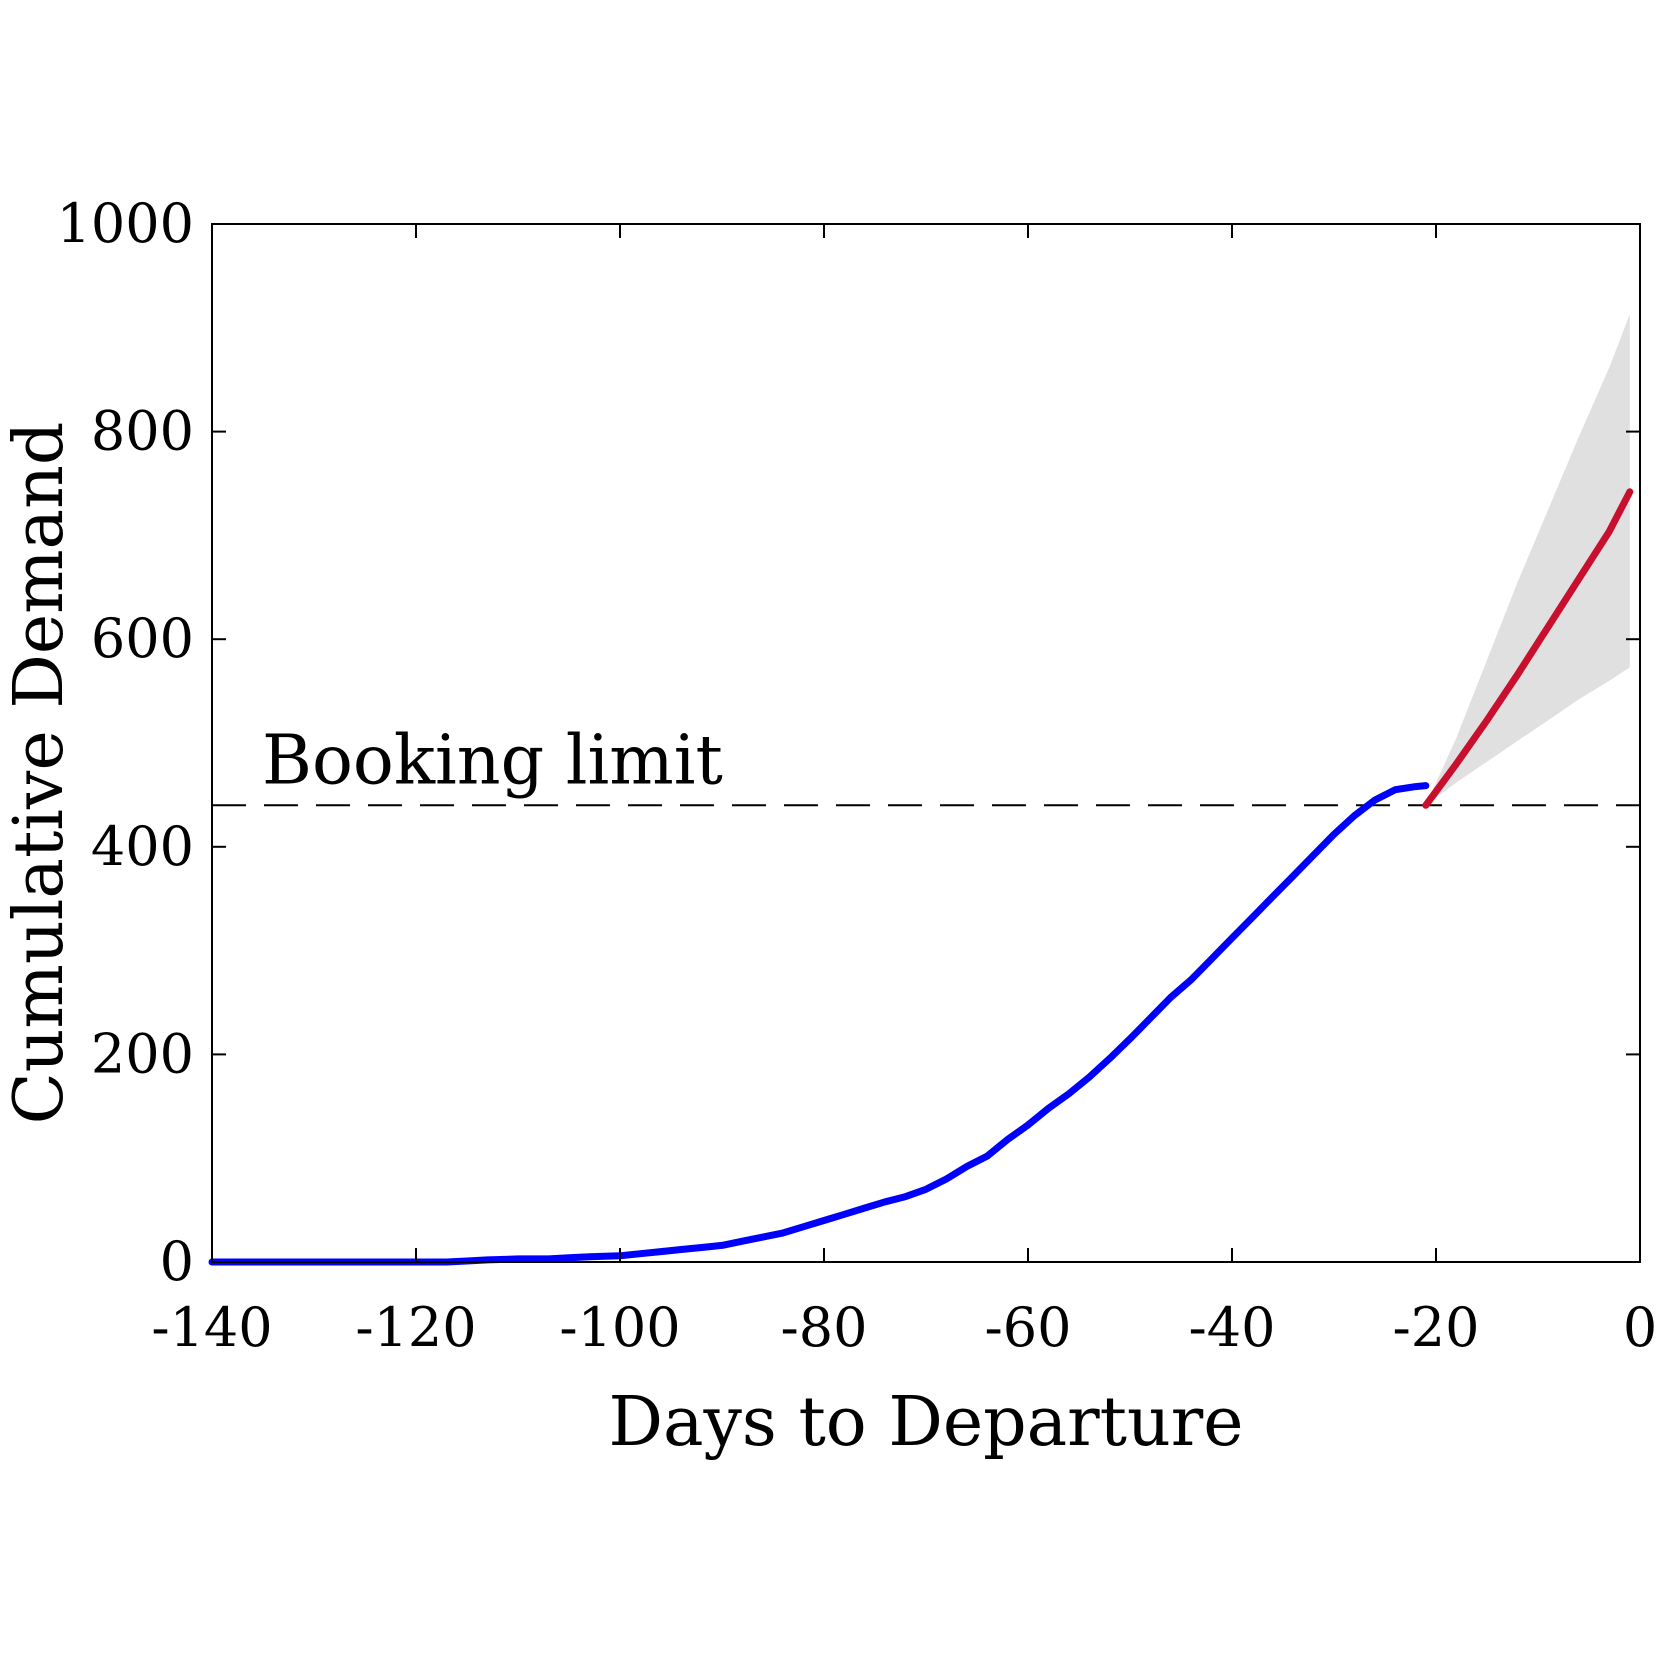  What do you see at coordinates (142, 846) in the screenshot?
I see `y-tick-label: 400` at bounding box center [142, 846].